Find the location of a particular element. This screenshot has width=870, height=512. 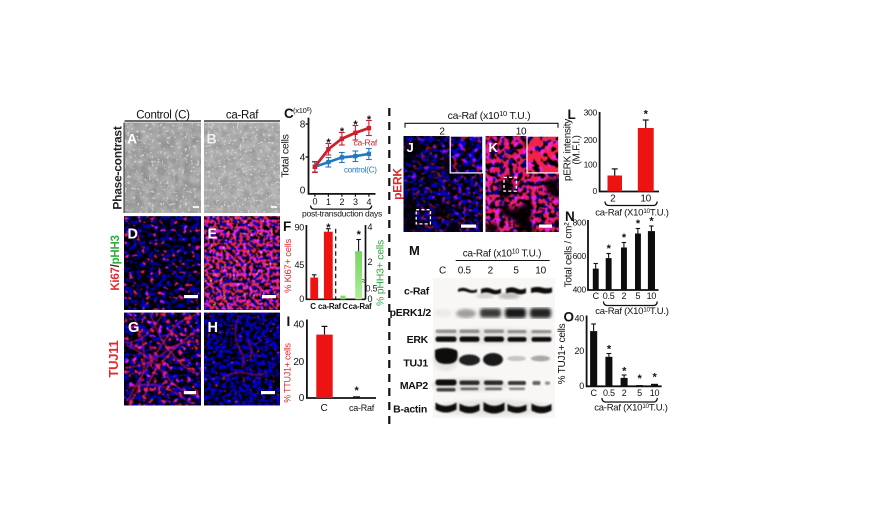

svg-text: B-actin is located at coordinates (410, 410).